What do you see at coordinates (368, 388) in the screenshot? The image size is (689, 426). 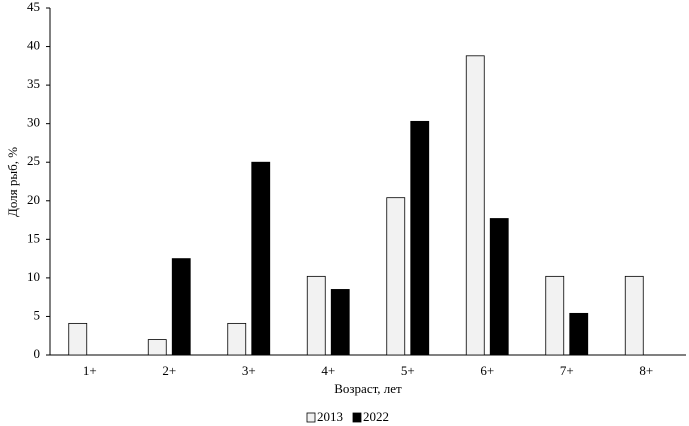 I see `x-axis-label: Возраст, лет` at bounding box center [368, 388].